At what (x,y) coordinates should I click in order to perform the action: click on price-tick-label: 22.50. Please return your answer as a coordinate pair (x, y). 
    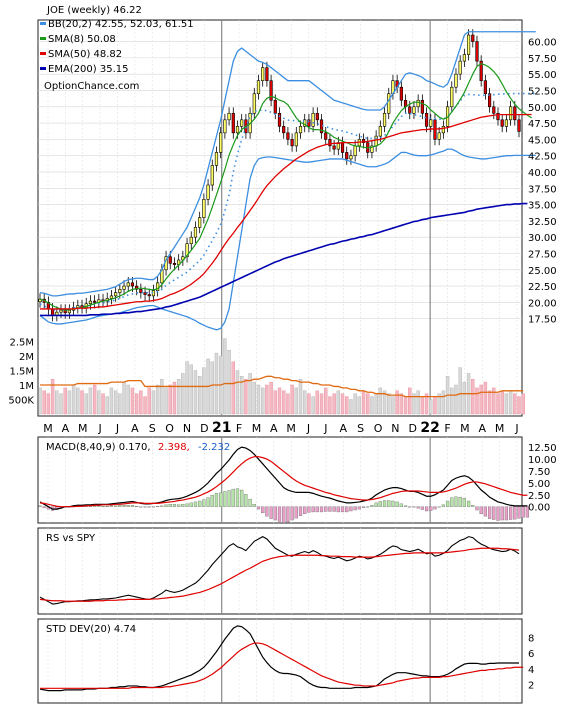
    Looking at the image, I should click on (542, 287).